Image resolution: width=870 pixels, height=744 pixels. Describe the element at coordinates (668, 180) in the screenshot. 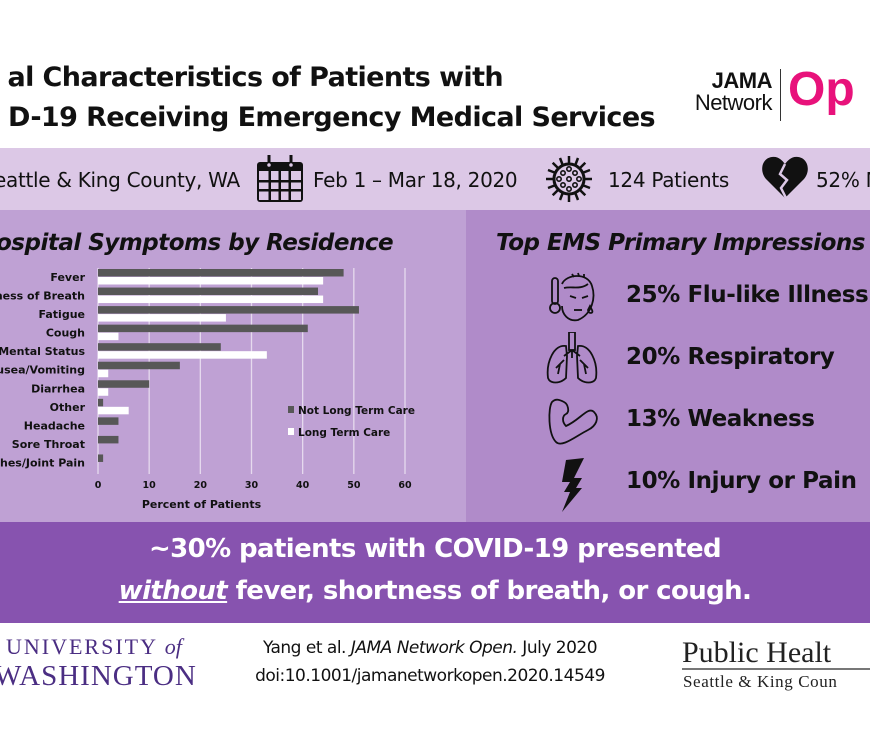

I see `patients-count-text: 124 Patients` at that location.